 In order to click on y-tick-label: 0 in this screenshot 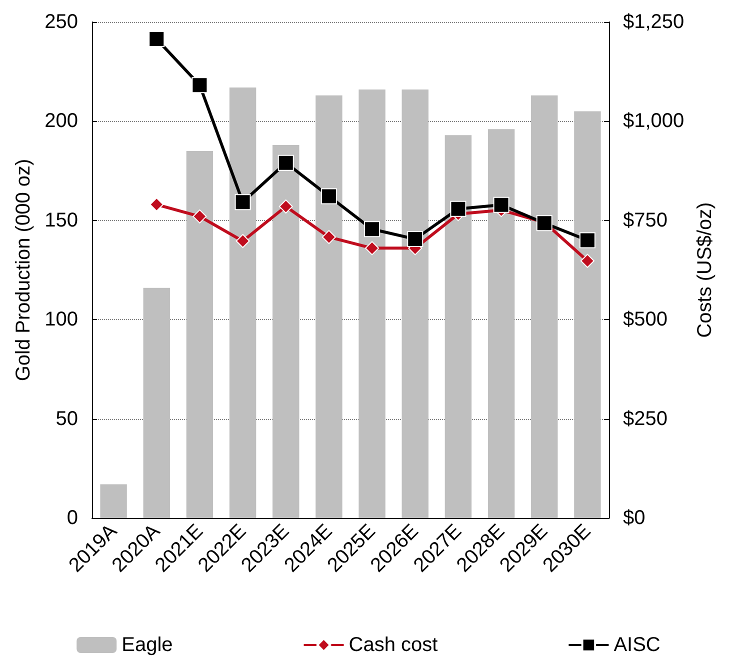, I will do `click(72, 518)`.